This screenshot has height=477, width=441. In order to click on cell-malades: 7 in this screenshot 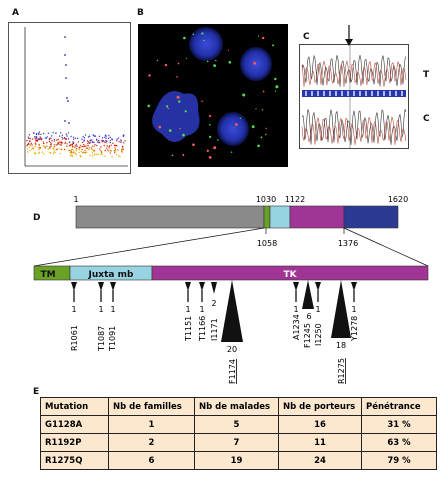, I will do `click(236, 442)`.